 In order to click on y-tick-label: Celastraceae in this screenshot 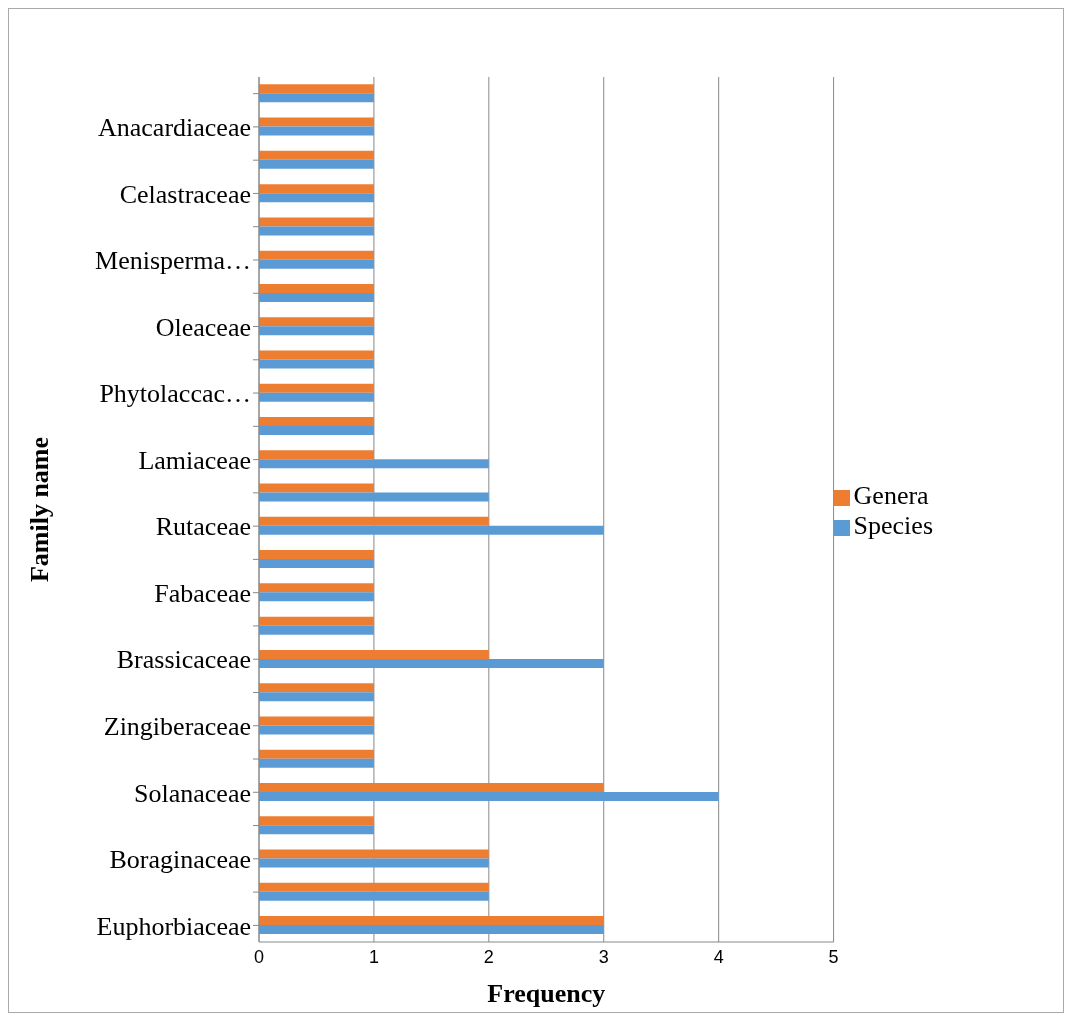, I will do `click(185, 194)`.